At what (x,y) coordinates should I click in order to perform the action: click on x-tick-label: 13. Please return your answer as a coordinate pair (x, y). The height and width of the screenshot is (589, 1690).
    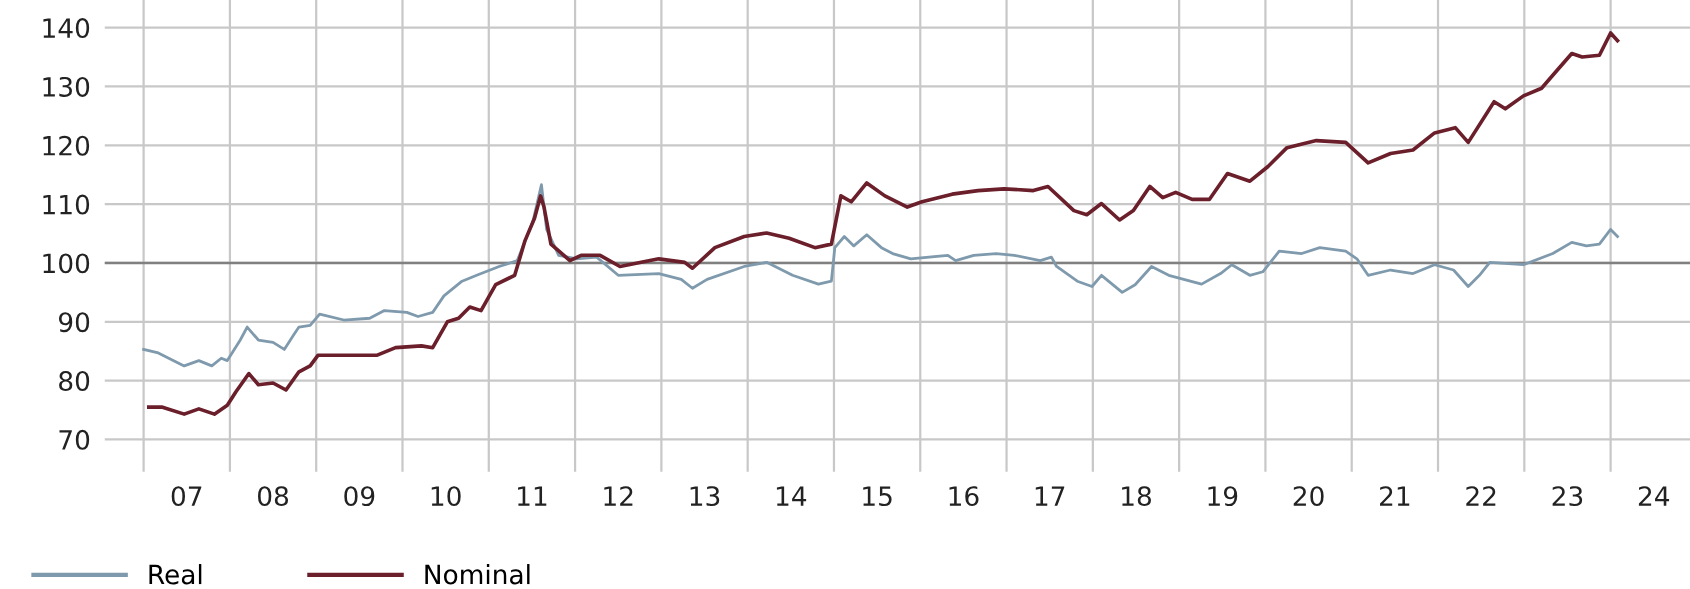
    Looking at the image, I should click on (705, 496).